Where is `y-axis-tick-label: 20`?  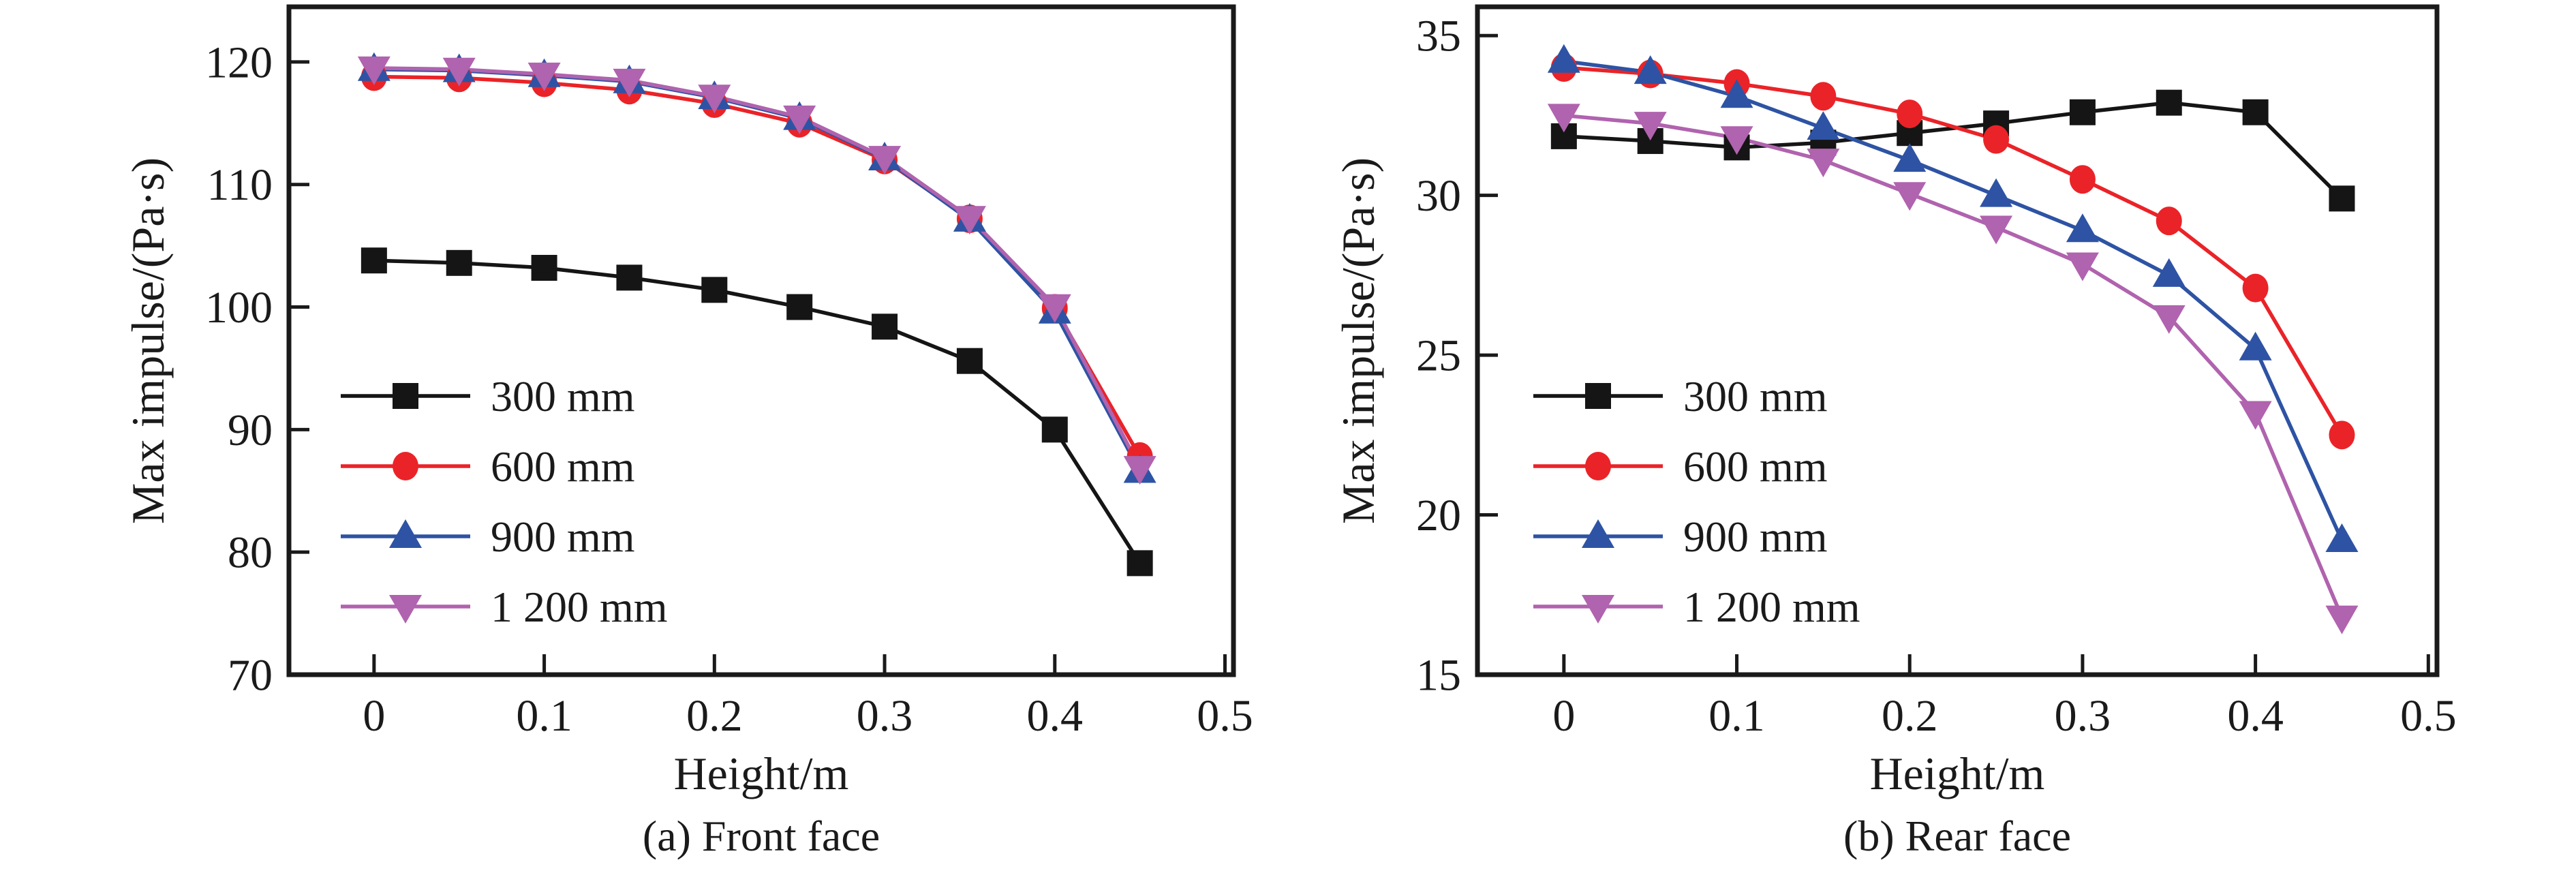
y-axis-tick-label: 20 is located at coordinates (1438, 515).